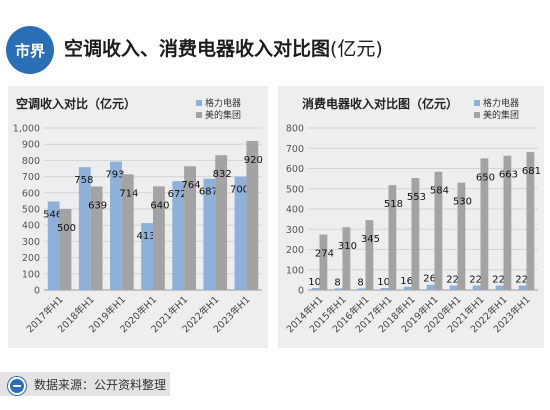 The image size is (550, 410). Describe the element at coordinates (97, 205) in the screenshot. I see `data-label: 639` at that location.